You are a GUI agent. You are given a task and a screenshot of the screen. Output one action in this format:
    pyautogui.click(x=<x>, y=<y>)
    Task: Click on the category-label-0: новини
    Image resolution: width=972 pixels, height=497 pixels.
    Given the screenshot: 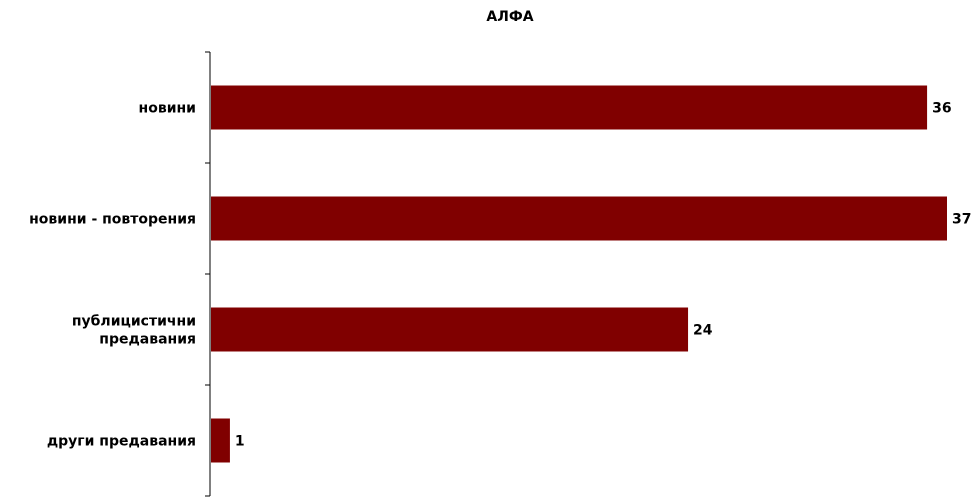 What is the action you would take?
    pyautogui.click(x=167, y=109)
    